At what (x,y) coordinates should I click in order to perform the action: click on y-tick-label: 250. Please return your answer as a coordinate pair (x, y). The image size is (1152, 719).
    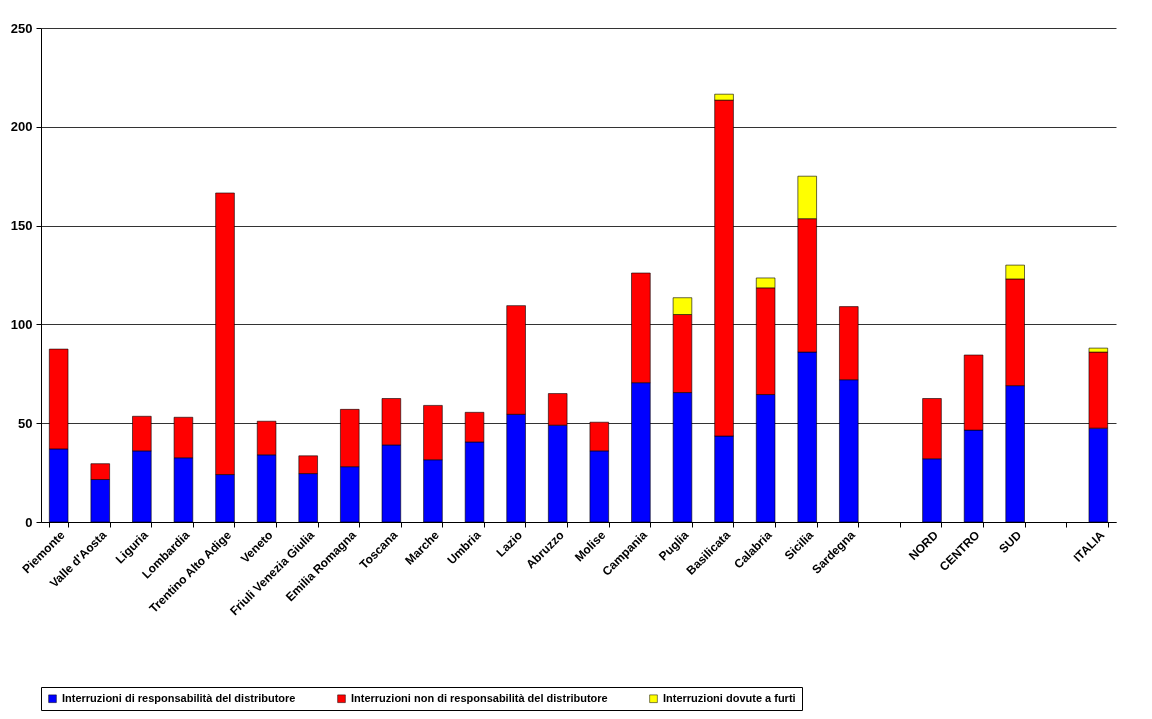
    Looking at the image, I should click on (21, 28).